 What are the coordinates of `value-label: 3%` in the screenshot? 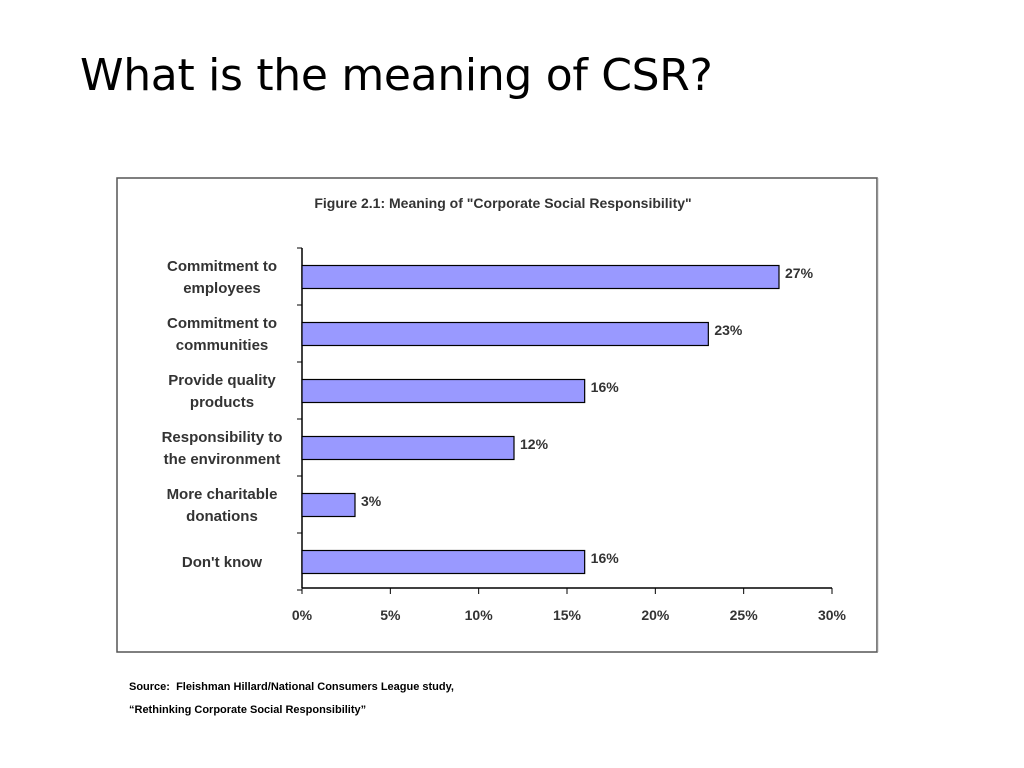 It's located at (371, 501).